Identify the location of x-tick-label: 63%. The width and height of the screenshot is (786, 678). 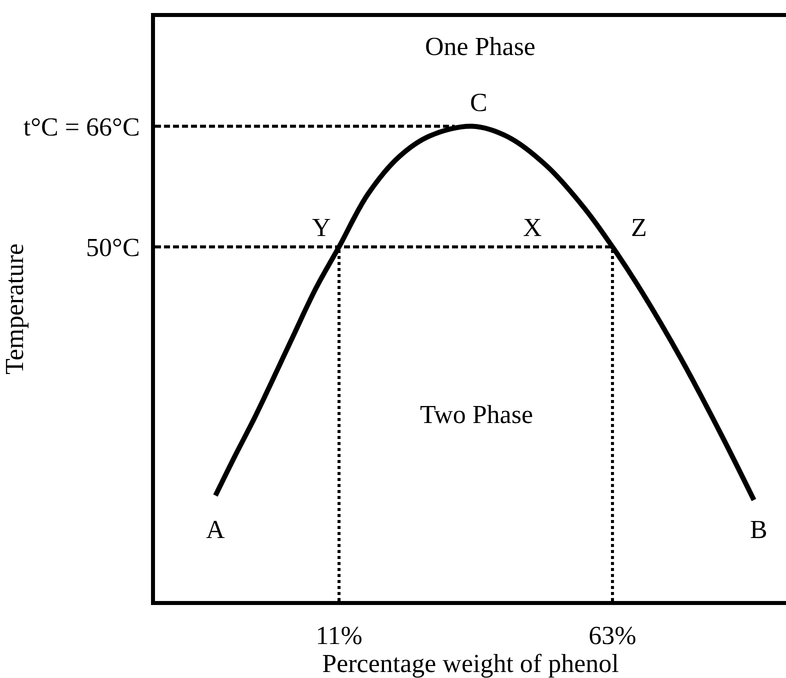
(612, 635).